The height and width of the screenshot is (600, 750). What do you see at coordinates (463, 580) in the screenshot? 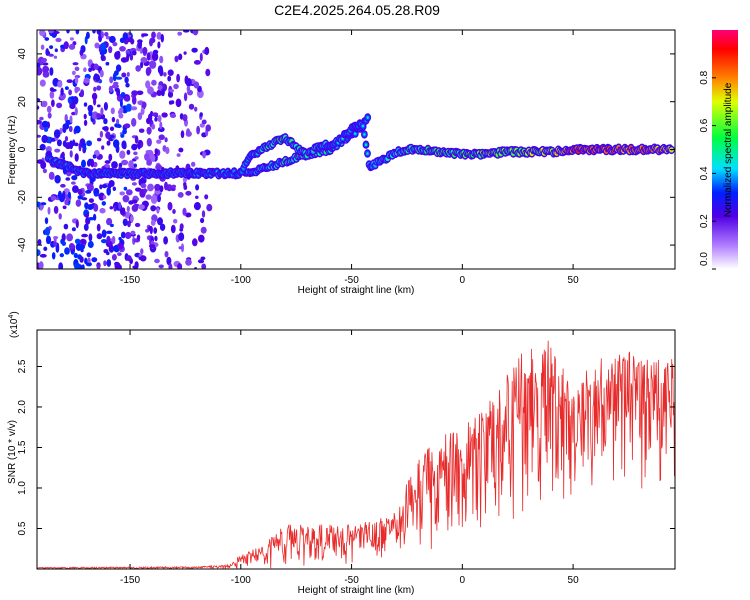
I see `x-tick-label: 0` at bounding box center [463, 580].